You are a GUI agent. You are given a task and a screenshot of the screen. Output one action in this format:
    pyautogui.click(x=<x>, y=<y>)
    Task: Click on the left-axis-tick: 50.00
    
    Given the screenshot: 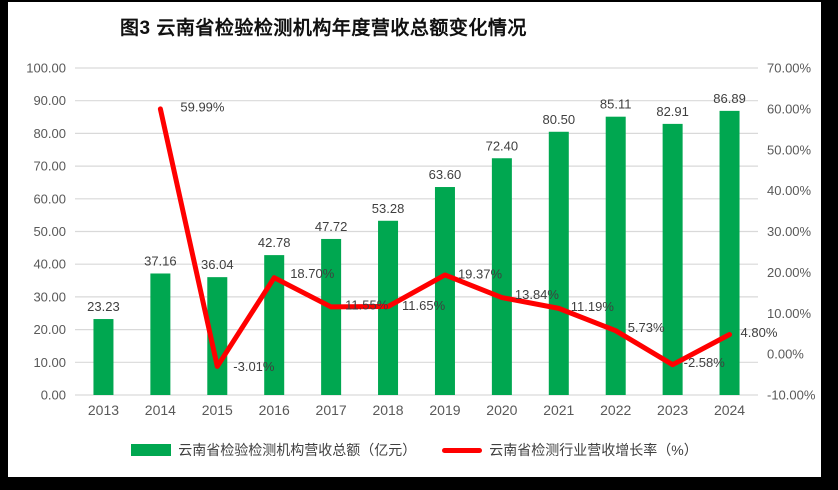 What is the action you would take?
    pyautogui.click(x=49, y=231)
    